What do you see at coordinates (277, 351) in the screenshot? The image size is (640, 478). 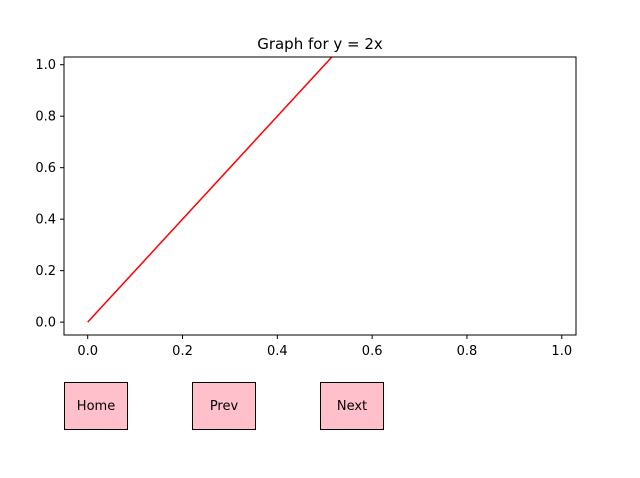 I see `x-tick-label: 0.4` at bounding box center [277, 351].